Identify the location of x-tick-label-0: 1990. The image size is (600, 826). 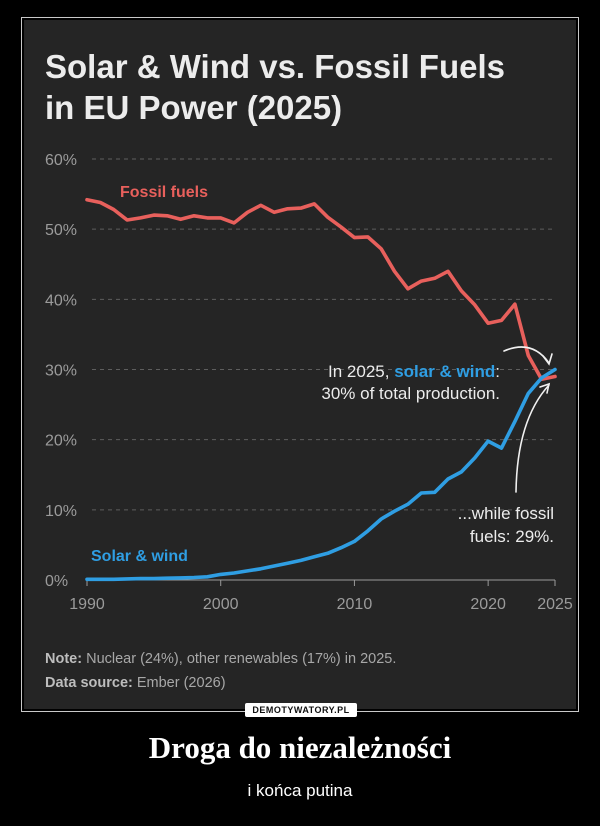
(87, 604).